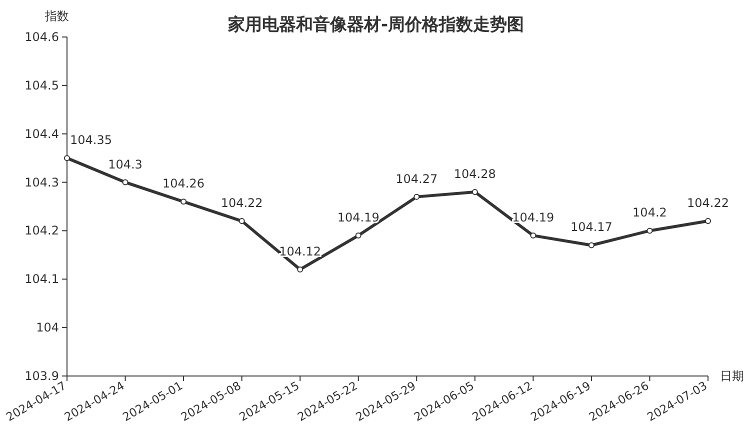  What do you see at coordinates (417, 179) in the screenshot?
I see `data-label: 104.27` at bounding box center [417, 179].